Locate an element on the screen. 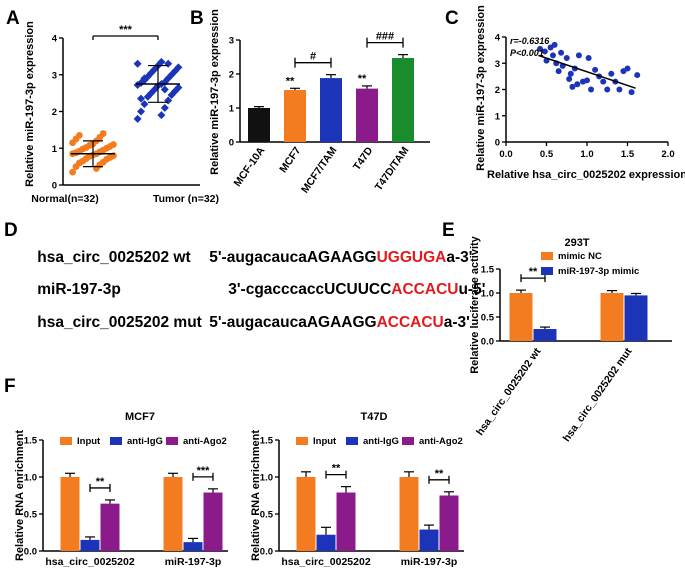 Image resolution: width=685 pixels, height=568 pixels. panel-c-y-axis-tick-label: 2 is located at coordinates (497, 90).